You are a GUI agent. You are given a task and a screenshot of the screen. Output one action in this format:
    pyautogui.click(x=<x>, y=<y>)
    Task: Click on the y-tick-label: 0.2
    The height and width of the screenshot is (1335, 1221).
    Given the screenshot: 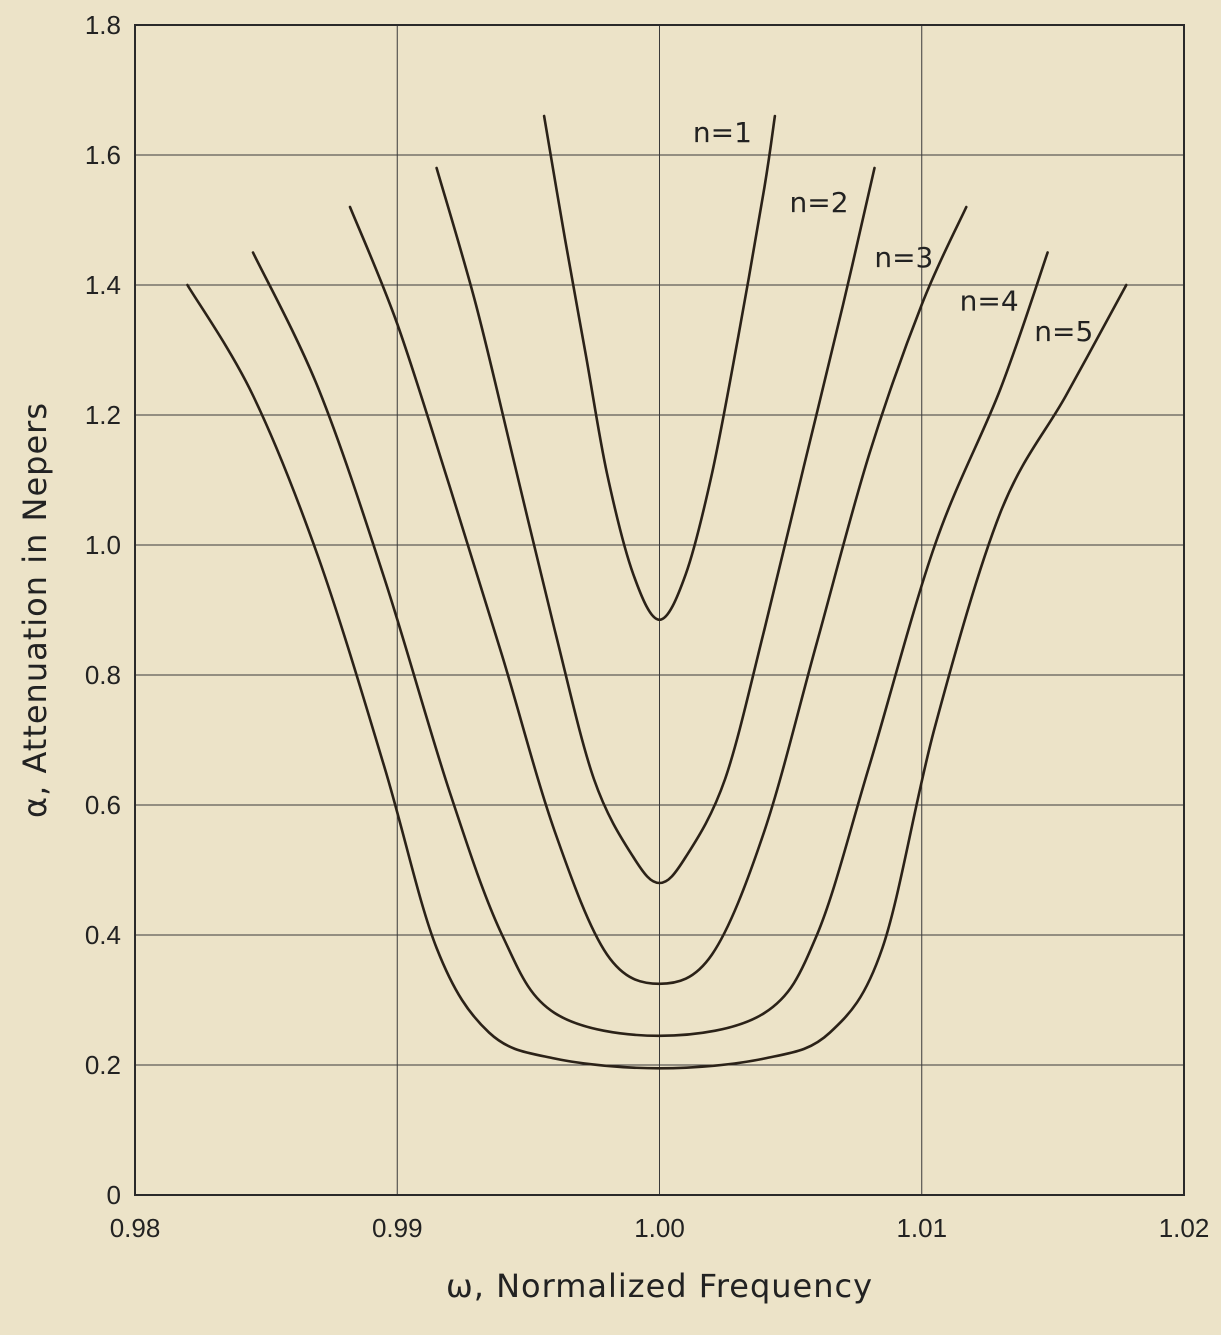 What is the action you would take?
    pyautogui.click(x=103, y=1065)
    